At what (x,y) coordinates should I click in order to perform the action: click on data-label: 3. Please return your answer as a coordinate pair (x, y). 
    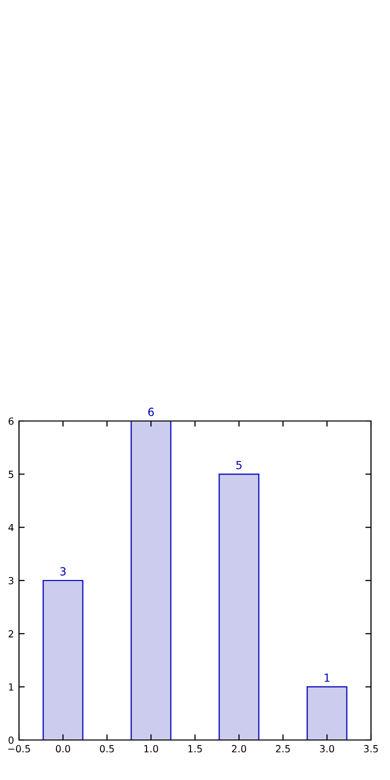
    Looking at the image, I should click on (63, 571).